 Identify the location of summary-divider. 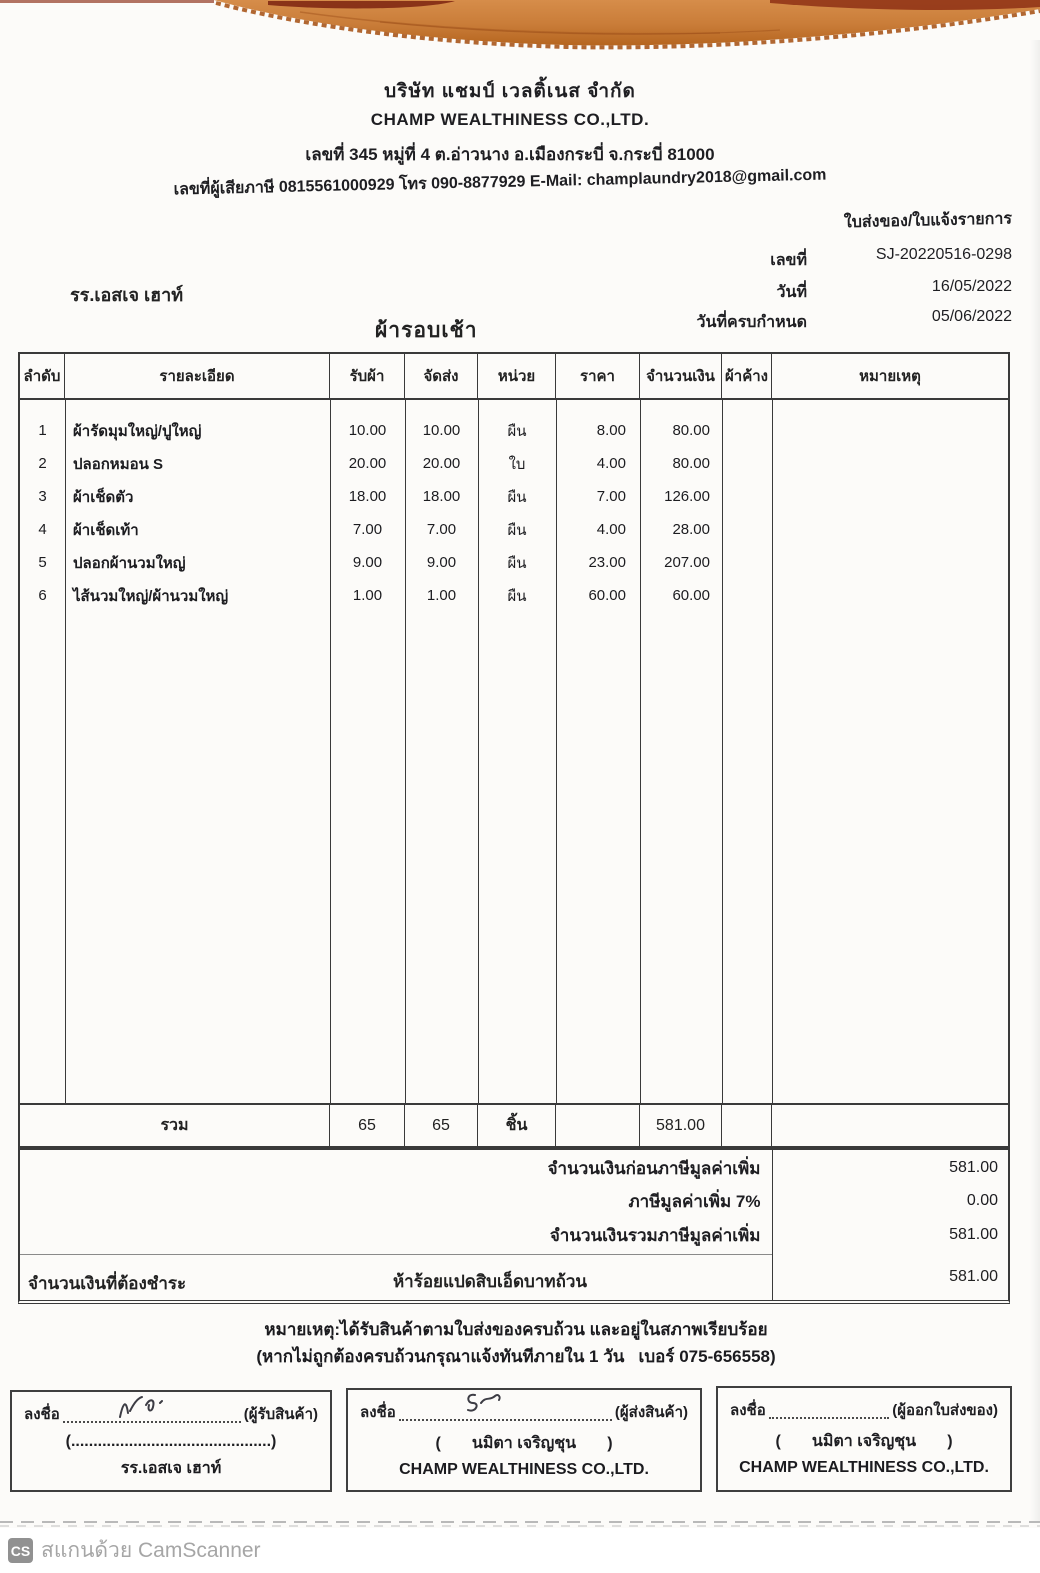
(772, 1225).